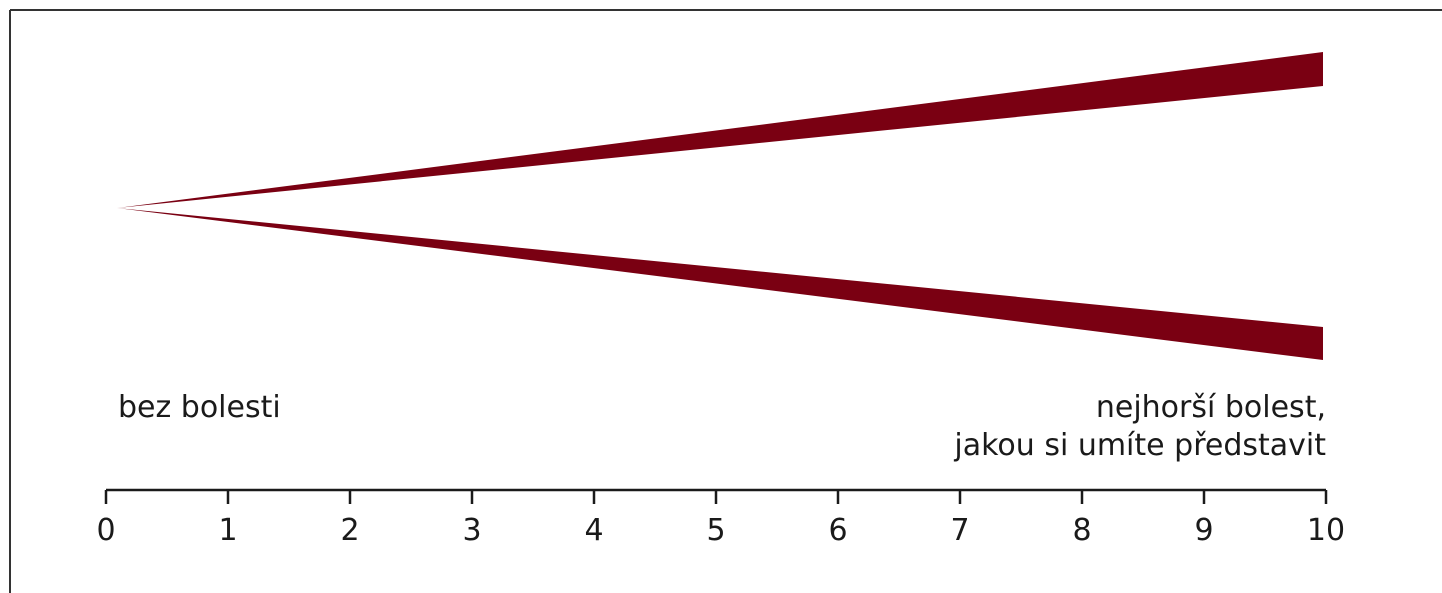  What do you see at coordinates (1081, 530) in the screenshot?
I see `axis-tick-label: 8` at bounding box center [1081, 530].